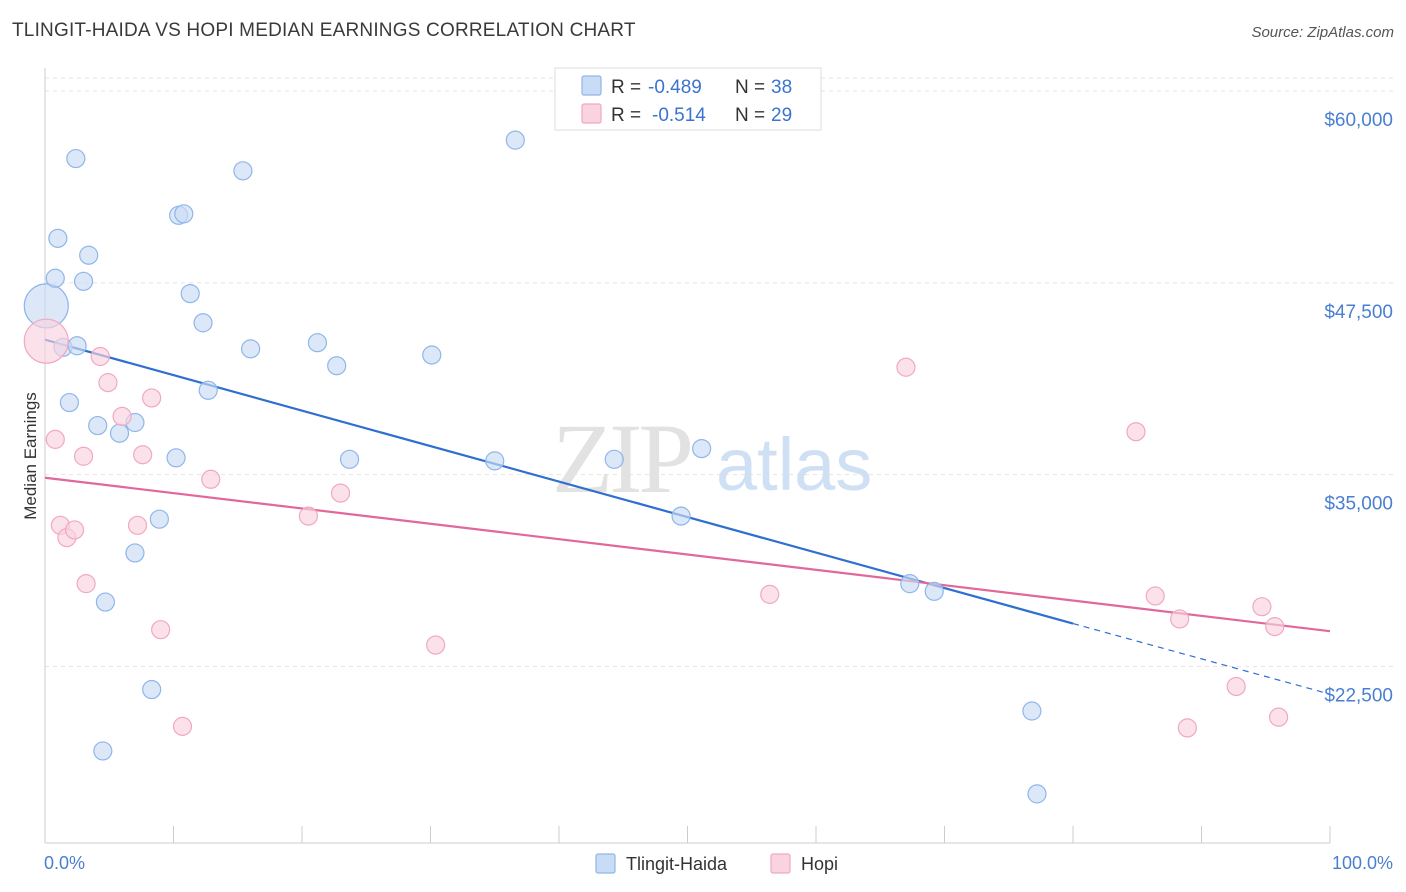 The image size is (1406, 892). What do you see at coordinates (794, 464) in the screenshot?
I see `watermark-atlas: atlas` at bounding box center [794, 464].